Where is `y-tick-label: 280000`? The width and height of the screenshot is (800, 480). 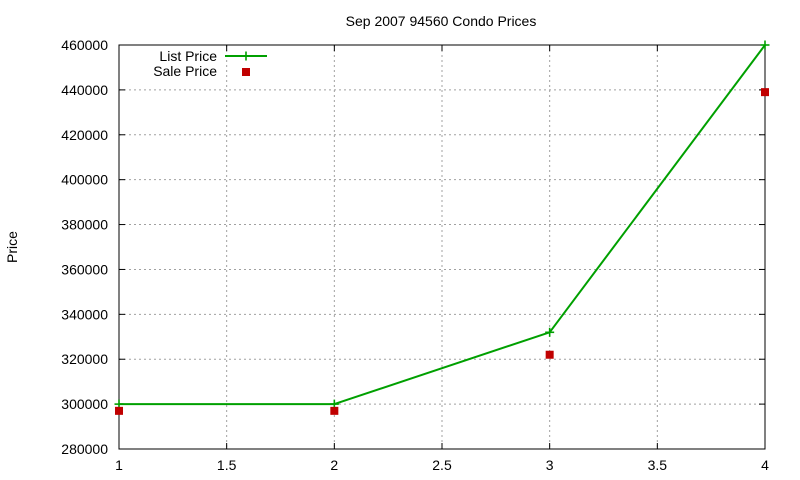 y-tick-label: 280000 is located at coordinates (84, 449).